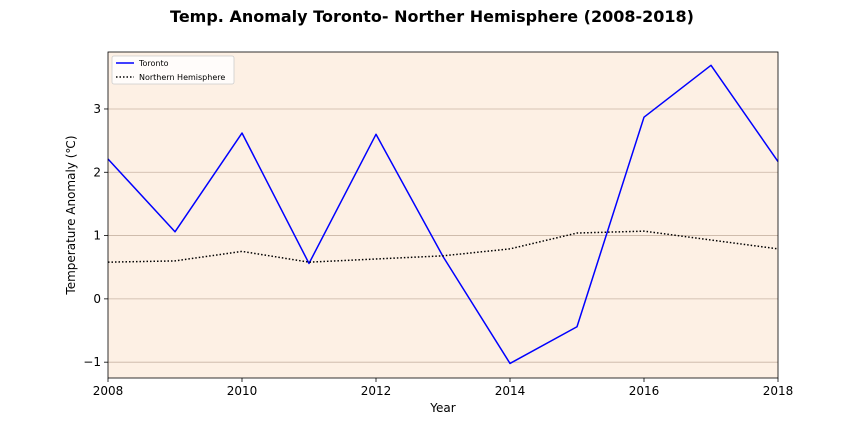  I want to click on y-tick-label: 2, so click(97, 172).